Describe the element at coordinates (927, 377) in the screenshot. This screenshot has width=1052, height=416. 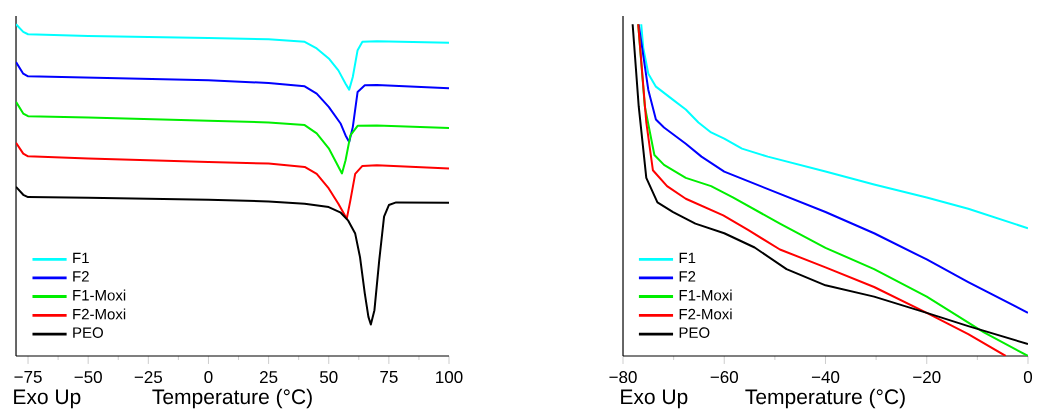
I see `x-tick-label: −20` at that location.